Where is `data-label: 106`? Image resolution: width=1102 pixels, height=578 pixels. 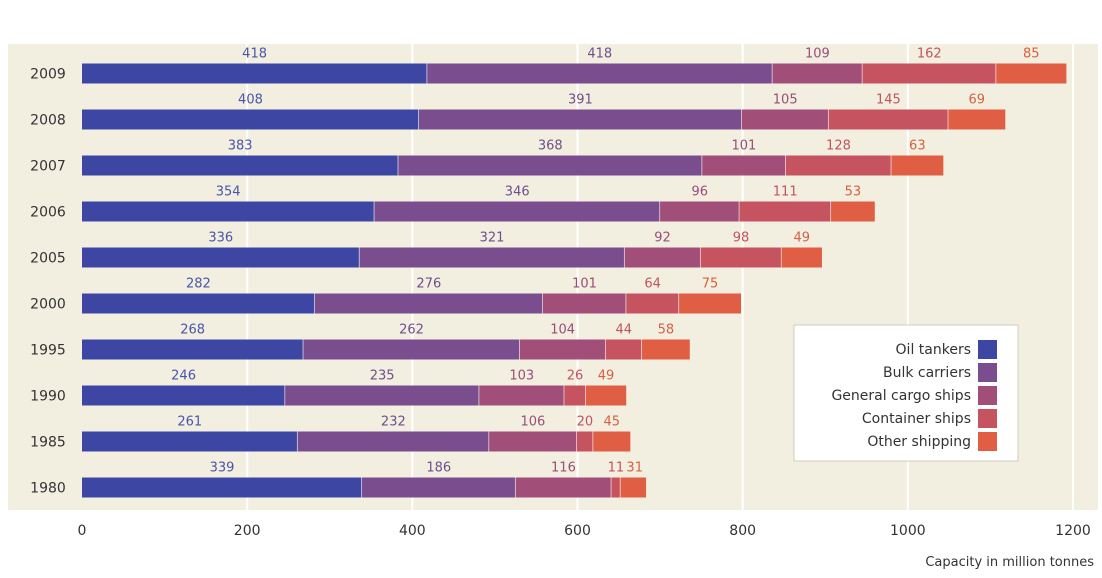 data-label: 106 is located at coordinates (532, 422).